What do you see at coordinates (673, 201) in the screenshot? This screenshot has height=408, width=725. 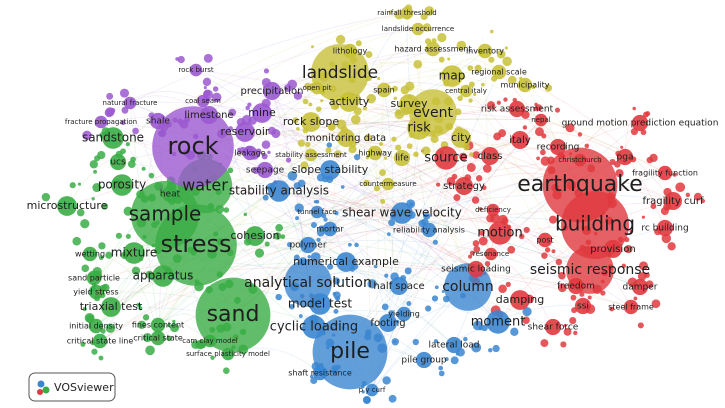 I see `node-label: fragility curf` at bounding box center [673, 201].